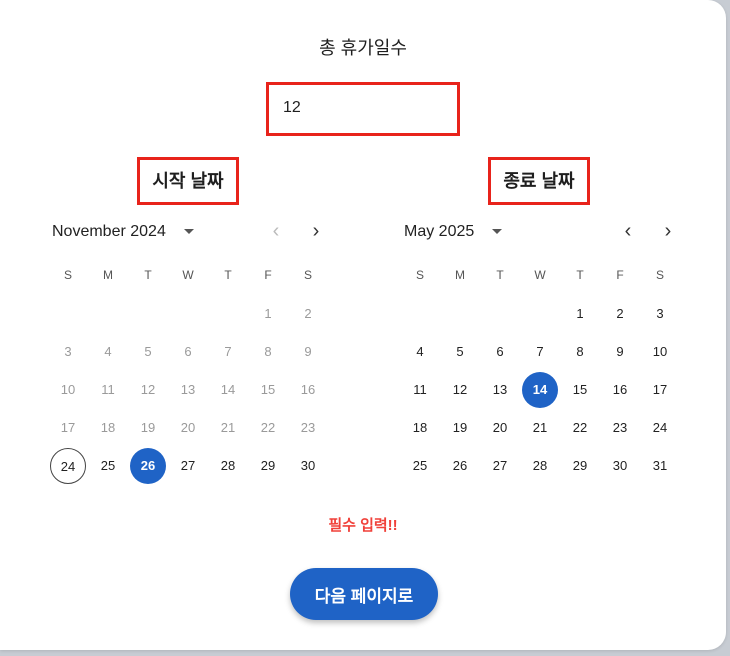 The image size is (730, 656). Describe the element at coordinates (460, 465) in the screenshot. I see `end-day-26: 26` at that location.